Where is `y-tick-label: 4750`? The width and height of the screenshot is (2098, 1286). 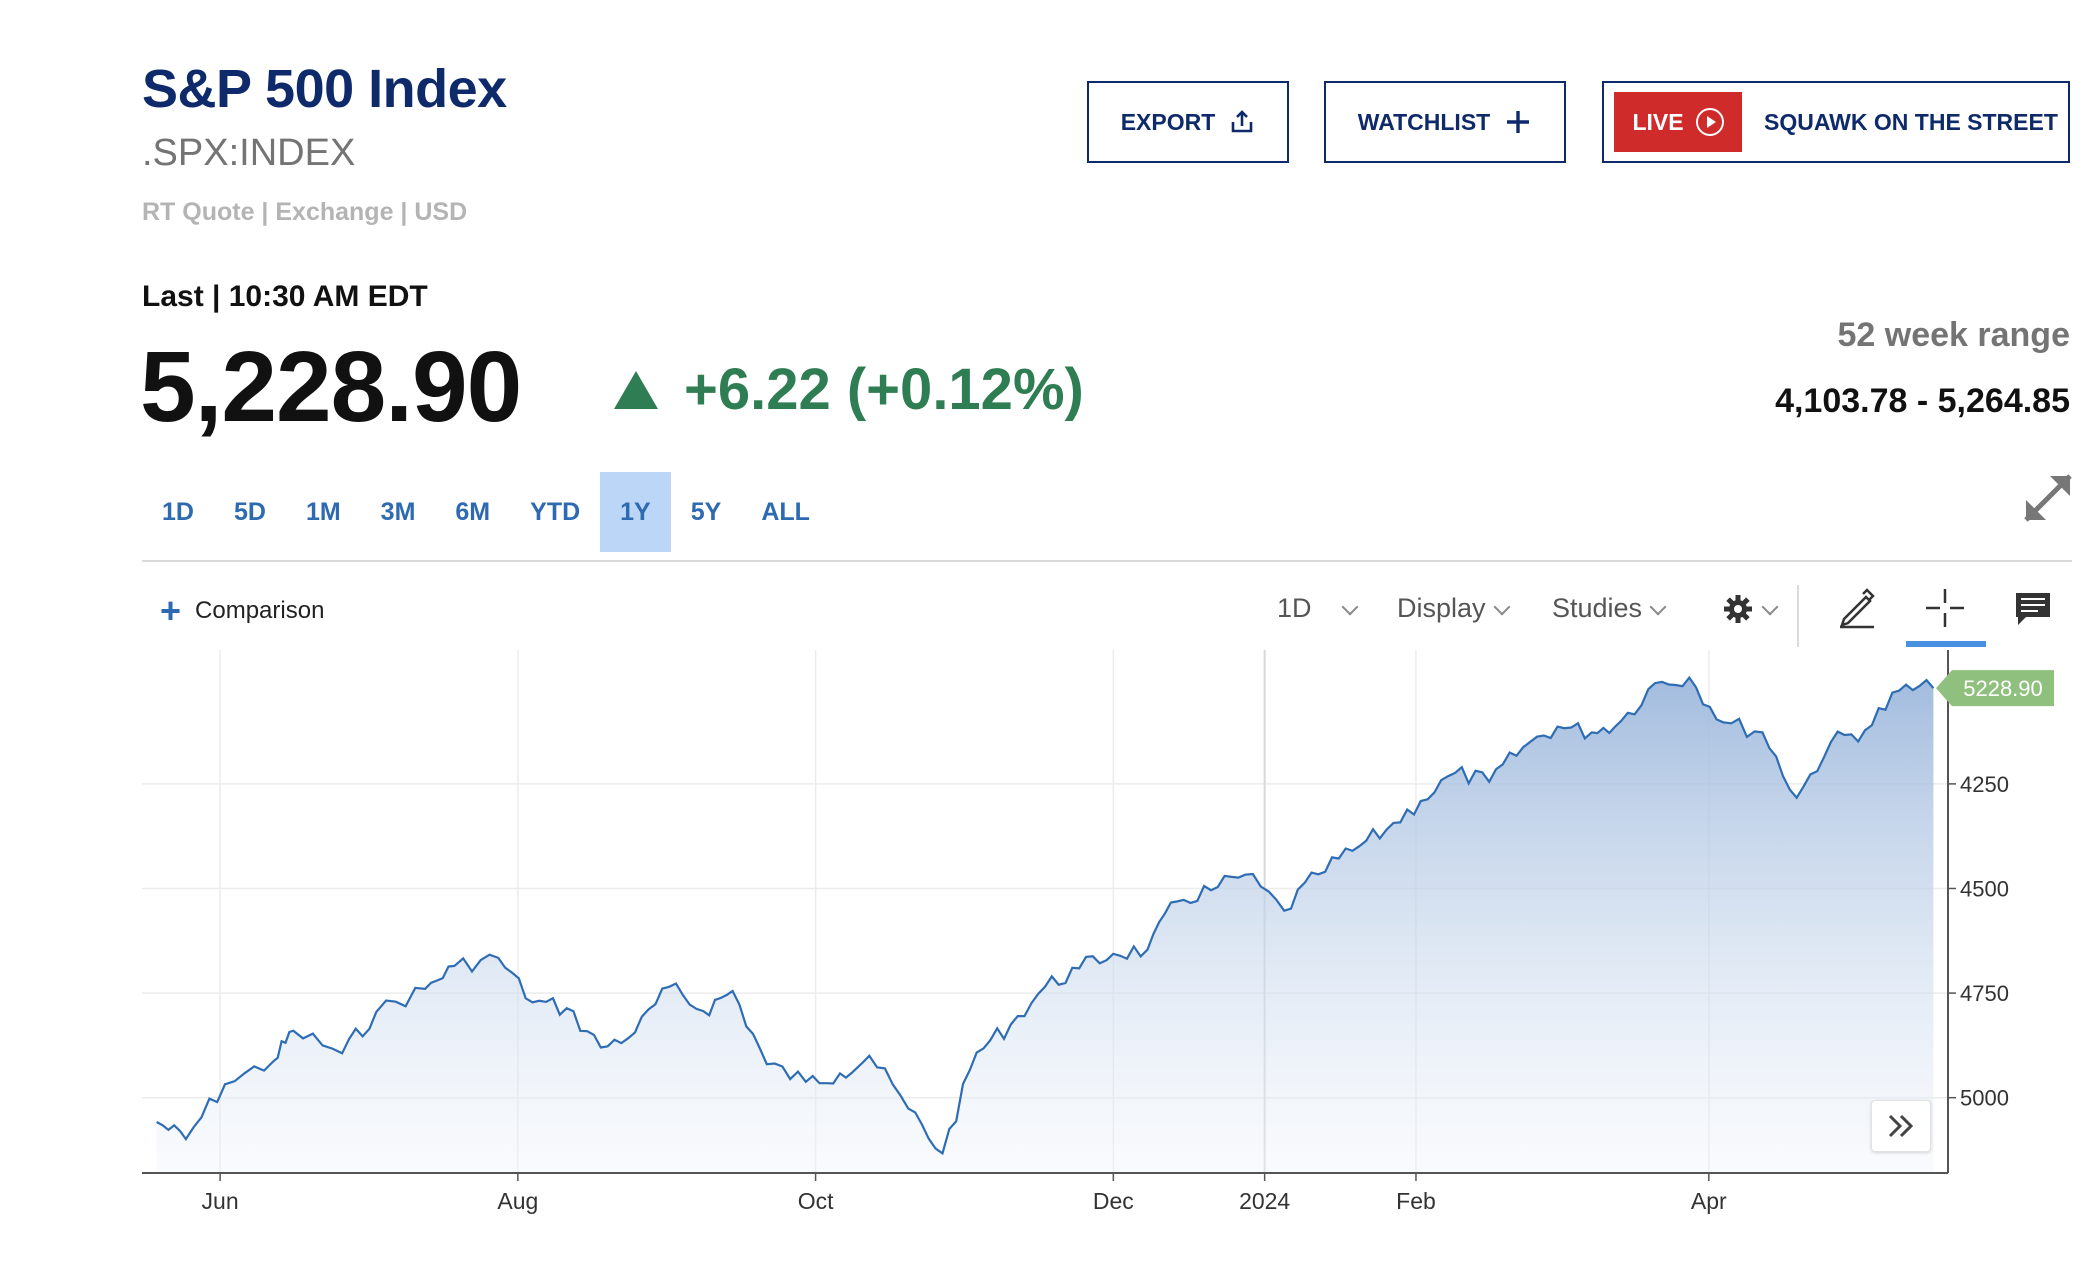
y-tick-label: 4750 is located at coordinates (1984, 993).